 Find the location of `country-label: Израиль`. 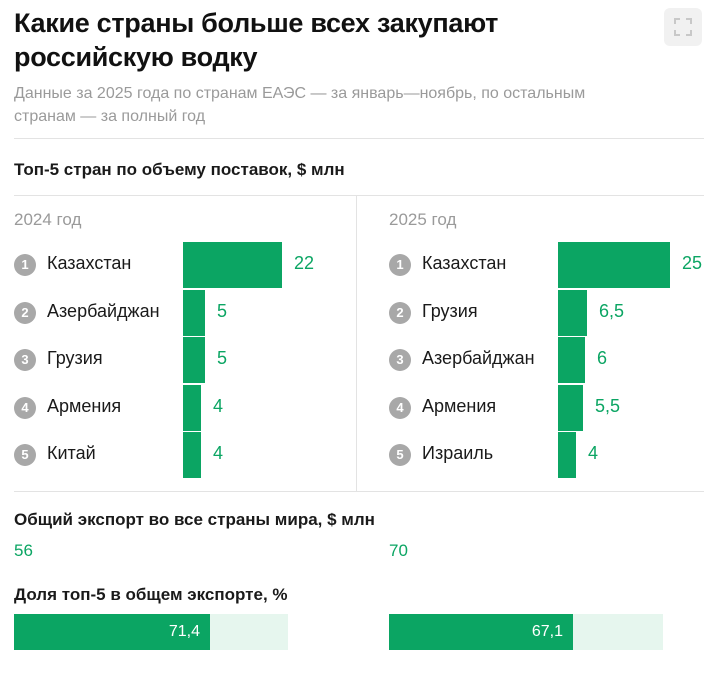

country-label: Израиль is located at coordinates (458, 453).